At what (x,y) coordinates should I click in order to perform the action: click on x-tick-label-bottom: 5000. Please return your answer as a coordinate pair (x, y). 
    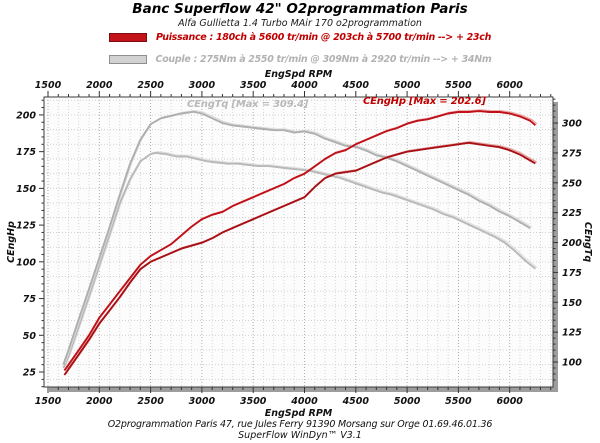
    Looking at the image, I should click on (407, 401).